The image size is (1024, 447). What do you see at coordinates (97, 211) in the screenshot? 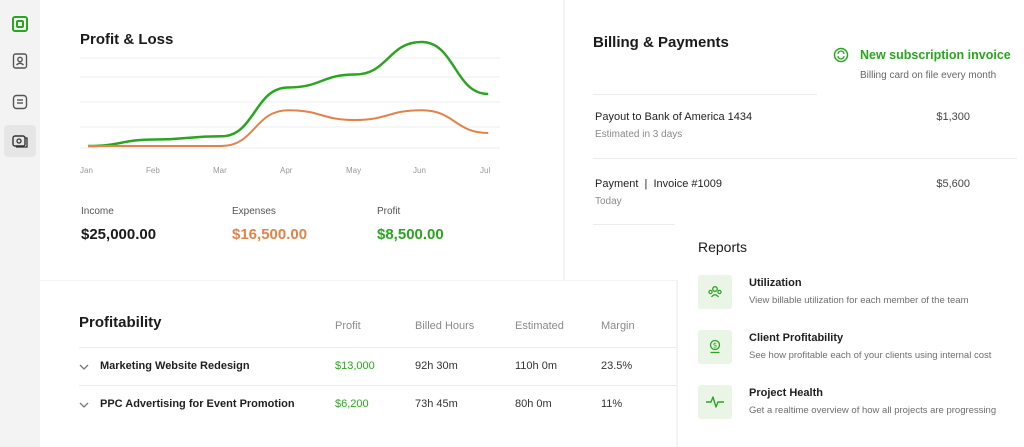
I see `income-label: Income` at bounding box center [97, 211].